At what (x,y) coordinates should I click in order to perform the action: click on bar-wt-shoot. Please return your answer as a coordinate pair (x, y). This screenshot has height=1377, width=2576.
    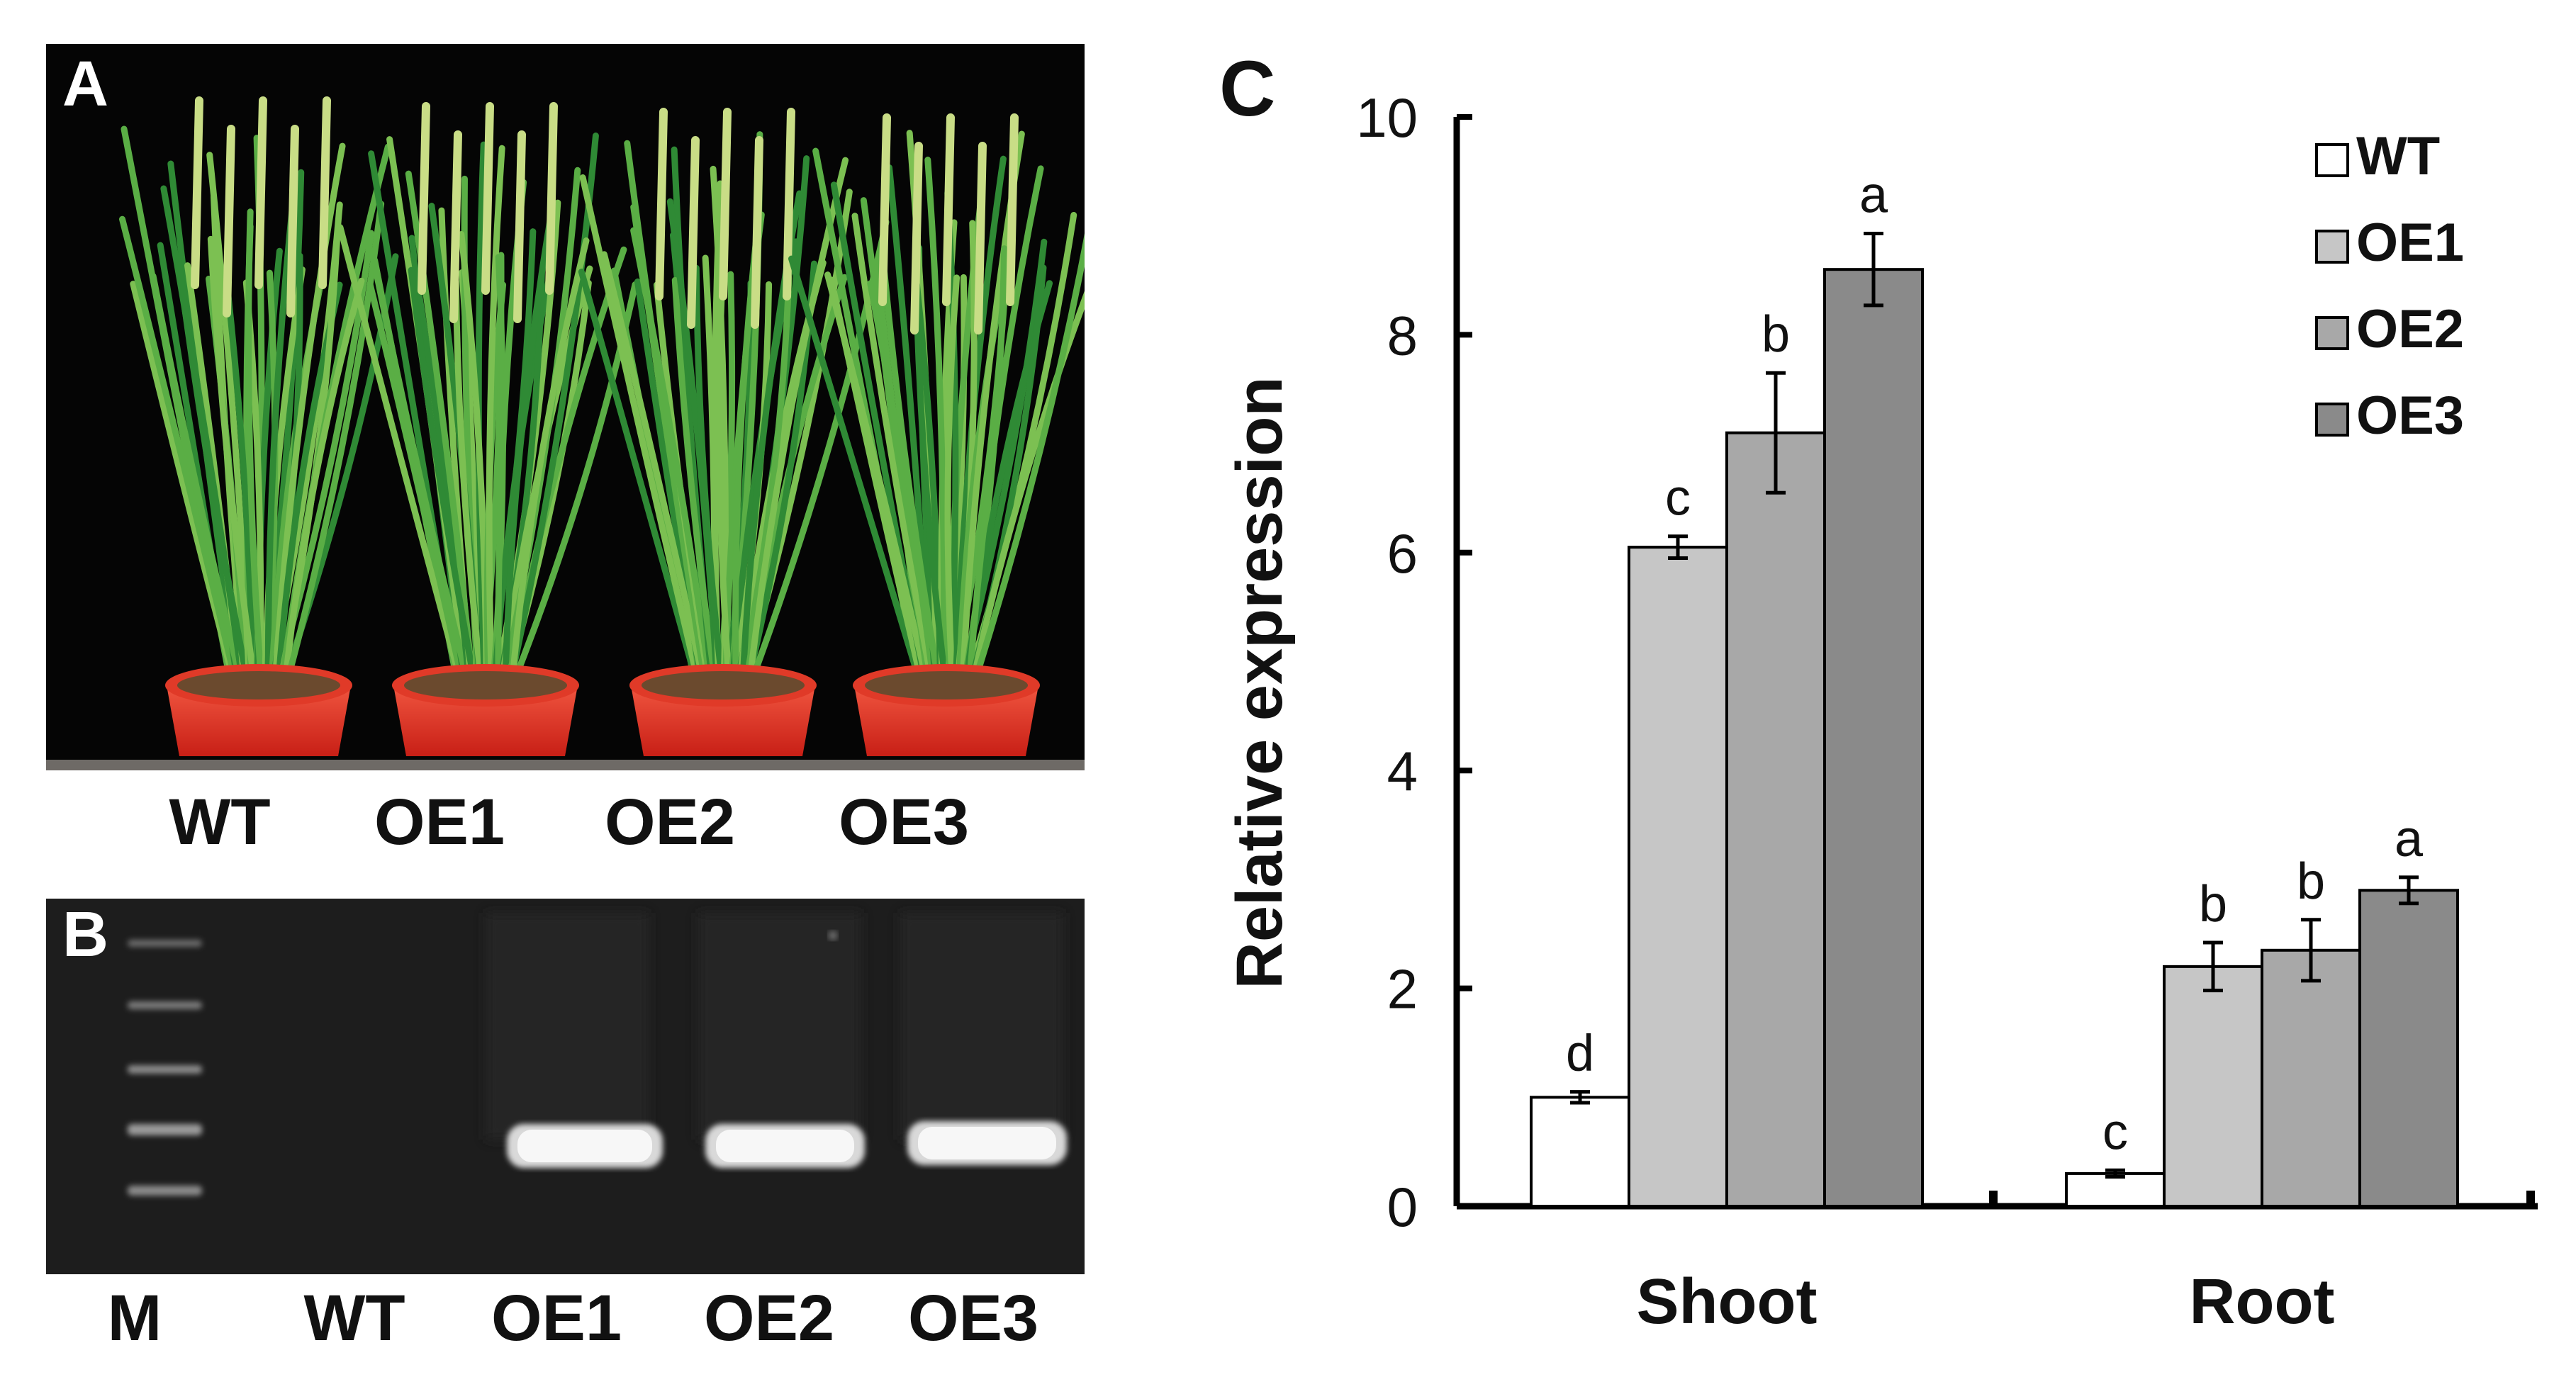
    Looking at the image, I should click on (1580, 1152).